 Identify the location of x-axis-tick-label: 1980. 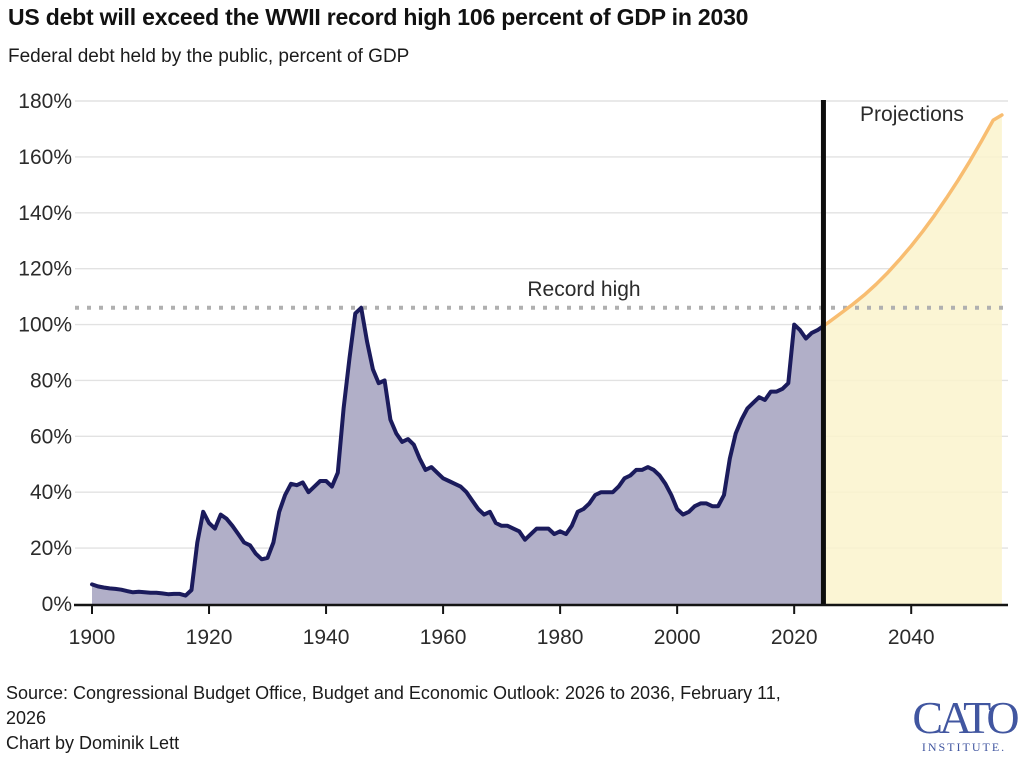
(560, 637).